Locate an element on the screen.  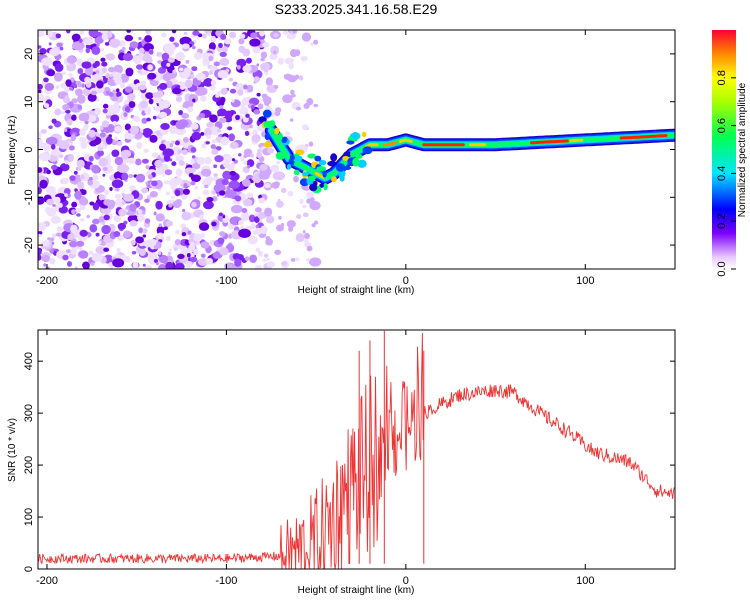
x-tick-label: 100 is located at coordinates (585, 581).